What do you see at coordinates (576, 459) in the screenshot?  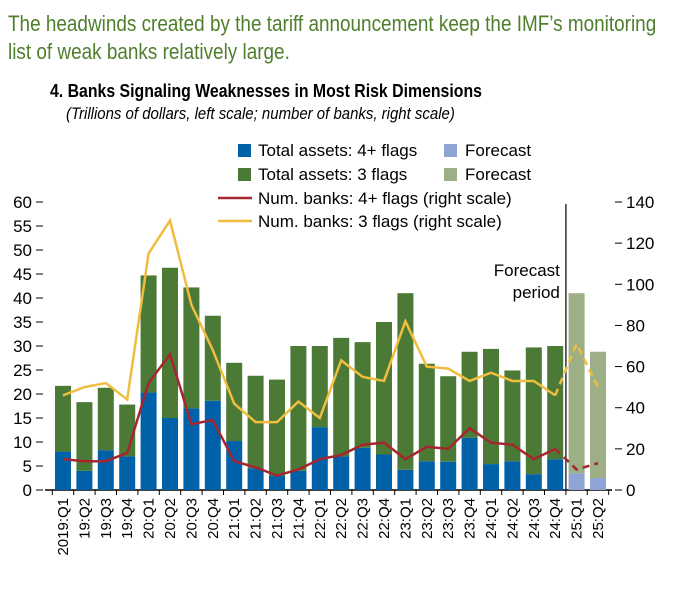 I see `line-banks-4plus-forecast` at bounding box center [576, 459].